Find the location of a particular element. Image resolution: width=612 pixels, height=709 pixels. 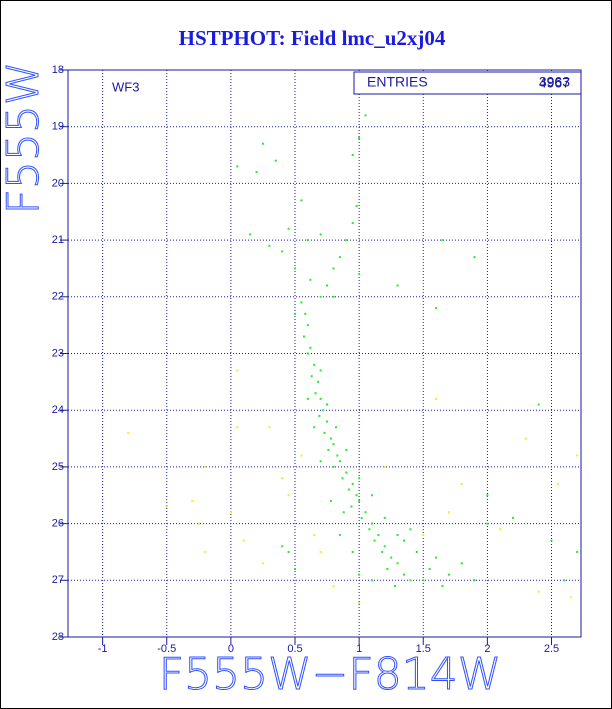

x-tick-label: 0.5 is located at coordinates (294, 649).